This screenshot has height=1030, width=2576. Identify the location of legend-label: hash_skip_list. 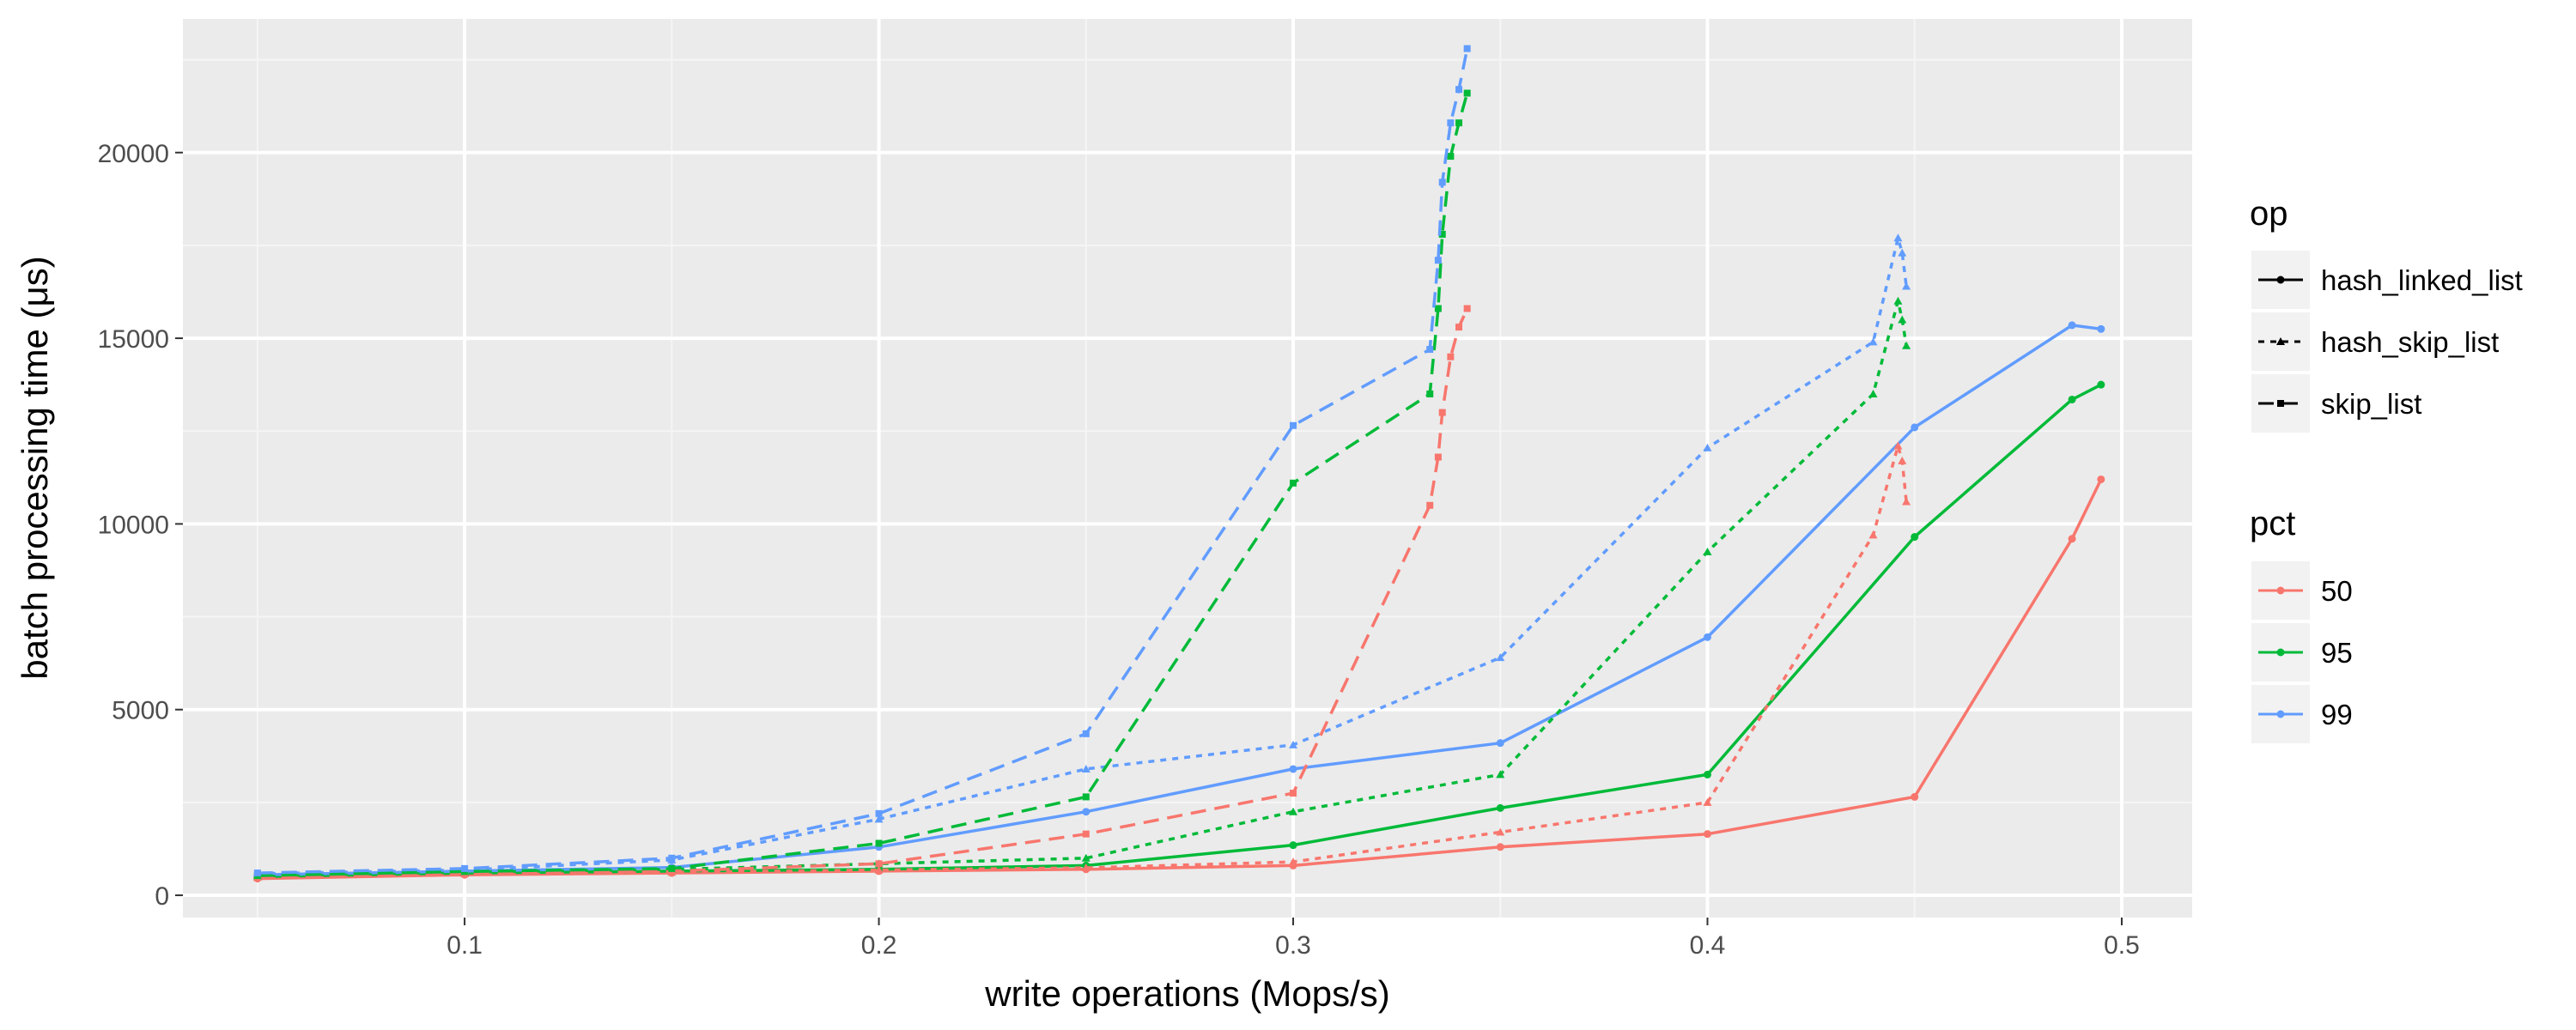
(2410, 342).